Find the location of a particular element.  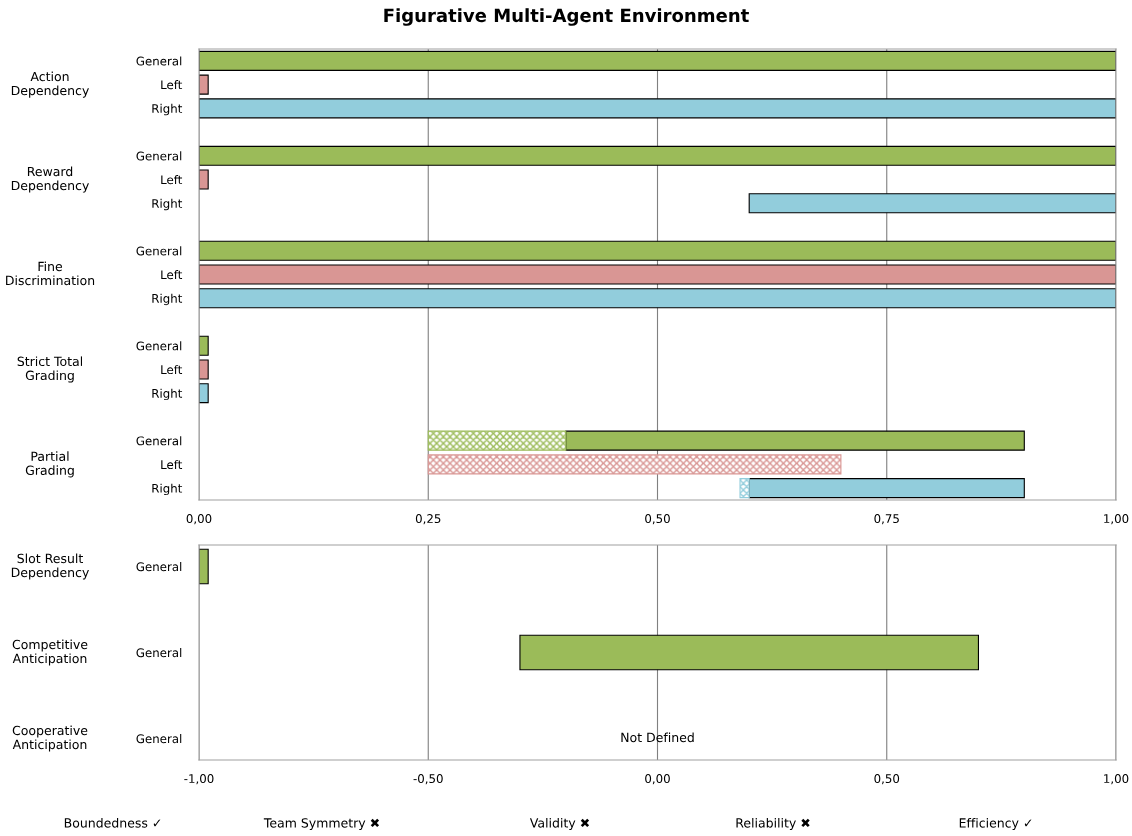

text: Efficiency ✓ is located at coordinates (995, 824).